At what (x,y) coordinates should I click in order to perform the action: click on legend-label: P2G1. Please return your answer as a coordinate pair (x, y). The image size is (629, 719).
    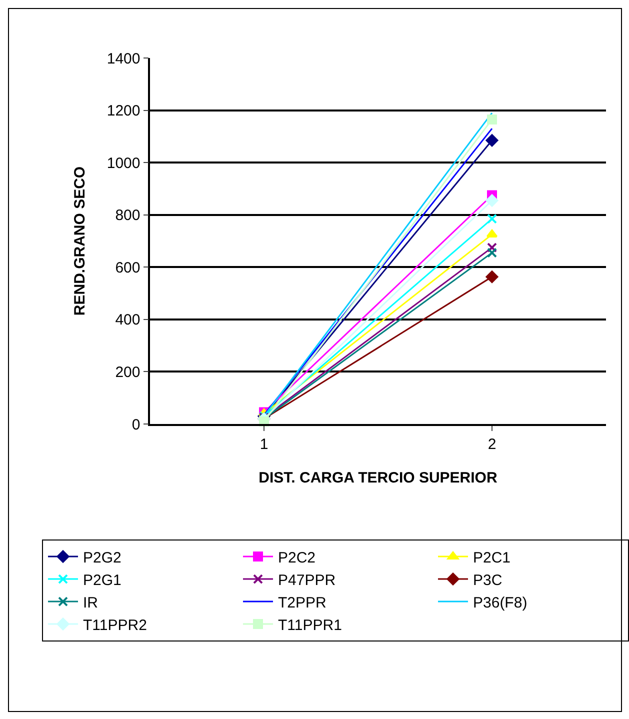
    Looking at the image, I should click on (102, 580).